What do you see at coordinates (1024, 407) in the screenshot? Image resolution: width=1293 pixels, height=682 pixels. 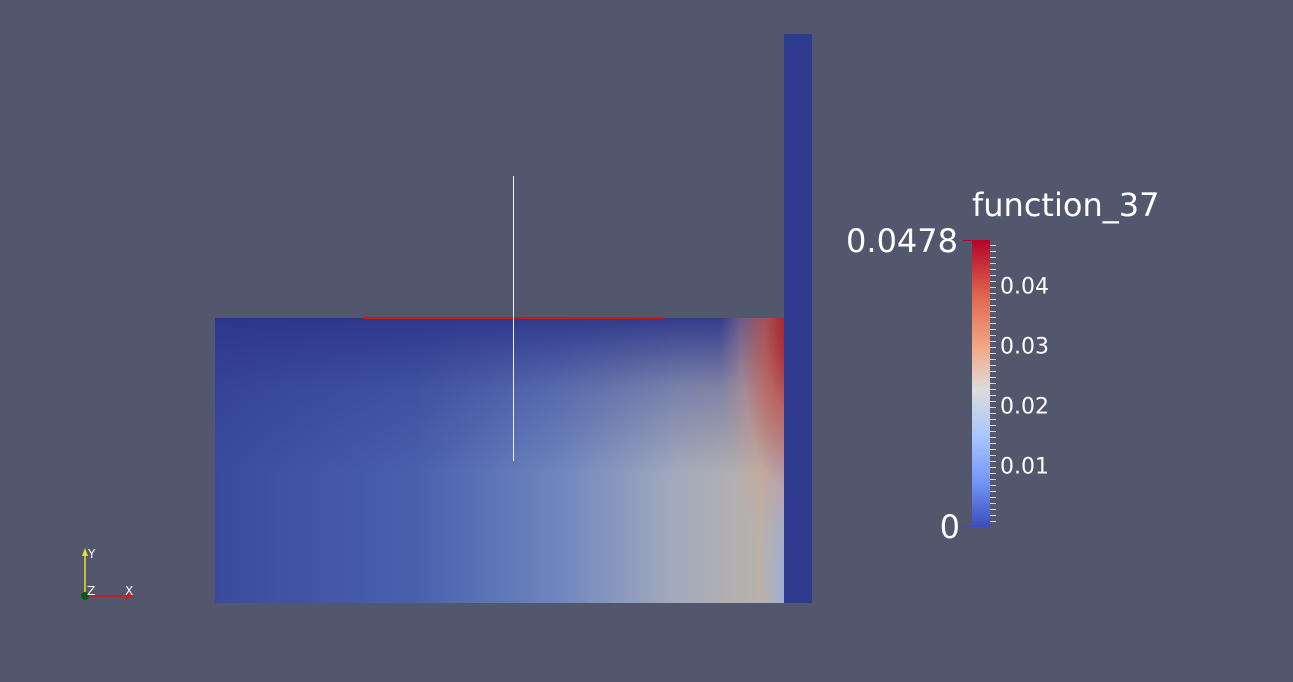 I see `tick-label: 0.02` at bounding box center [1024, 407].